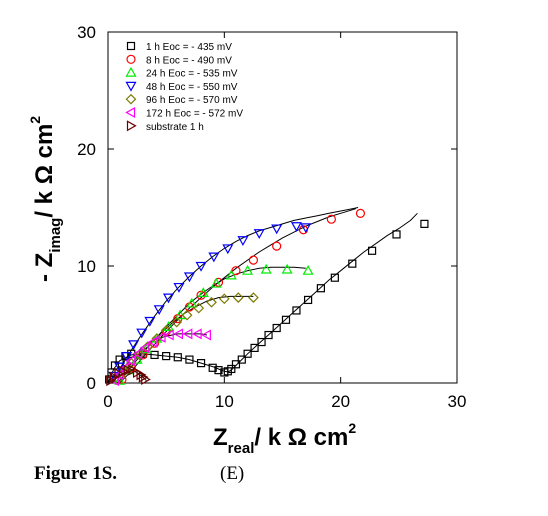  Describe the element at coordinates (91, 383) in the screenshot. I see `y-tick-label: 0` at that location.